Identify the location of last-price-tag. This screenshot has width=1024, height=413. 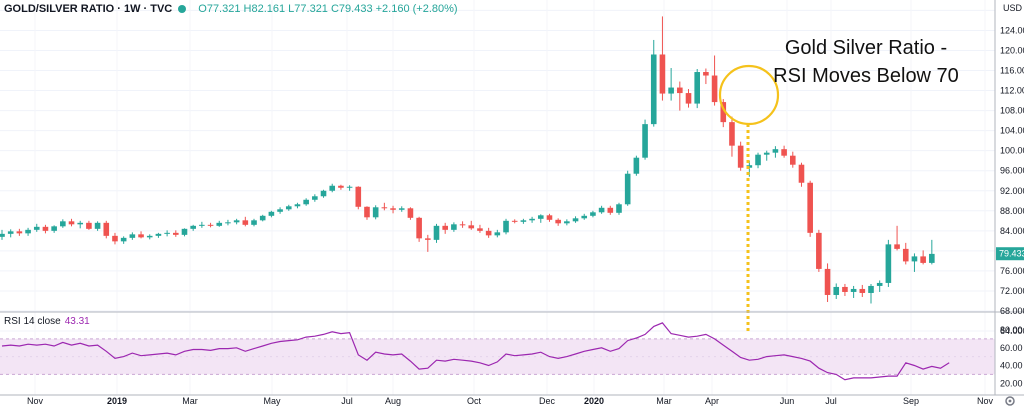
(1010, 254).